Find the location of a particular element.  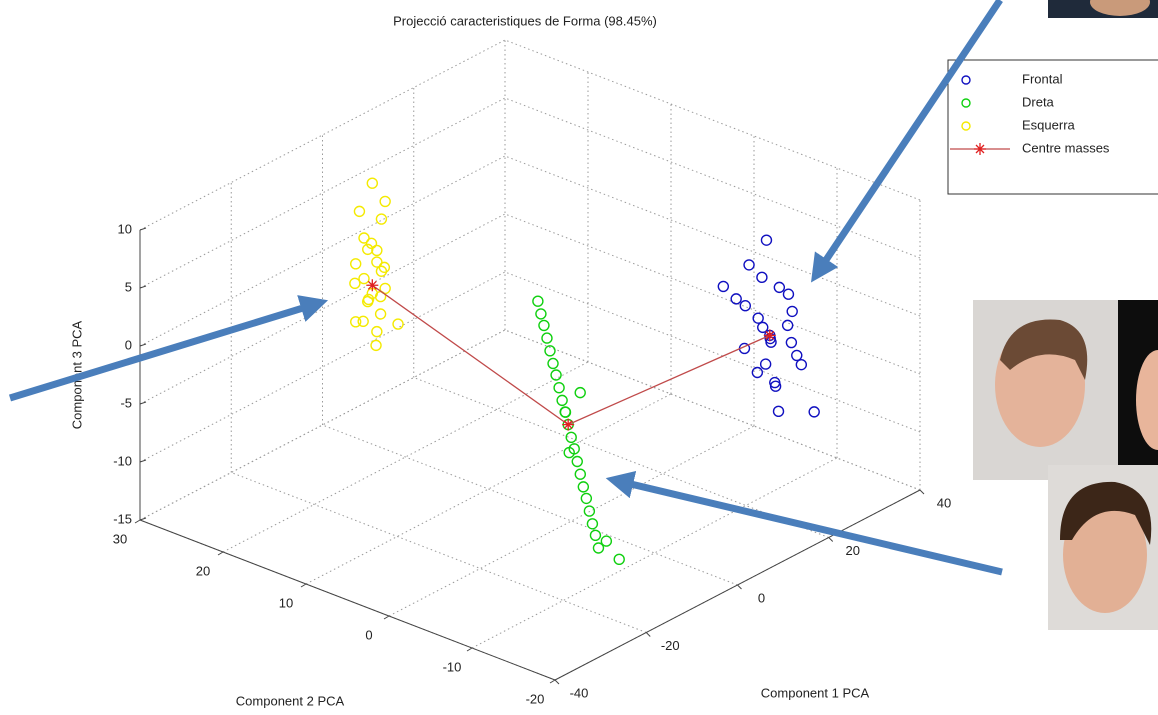

legend-label: Centre masses is located at coordinates (1066, 147).